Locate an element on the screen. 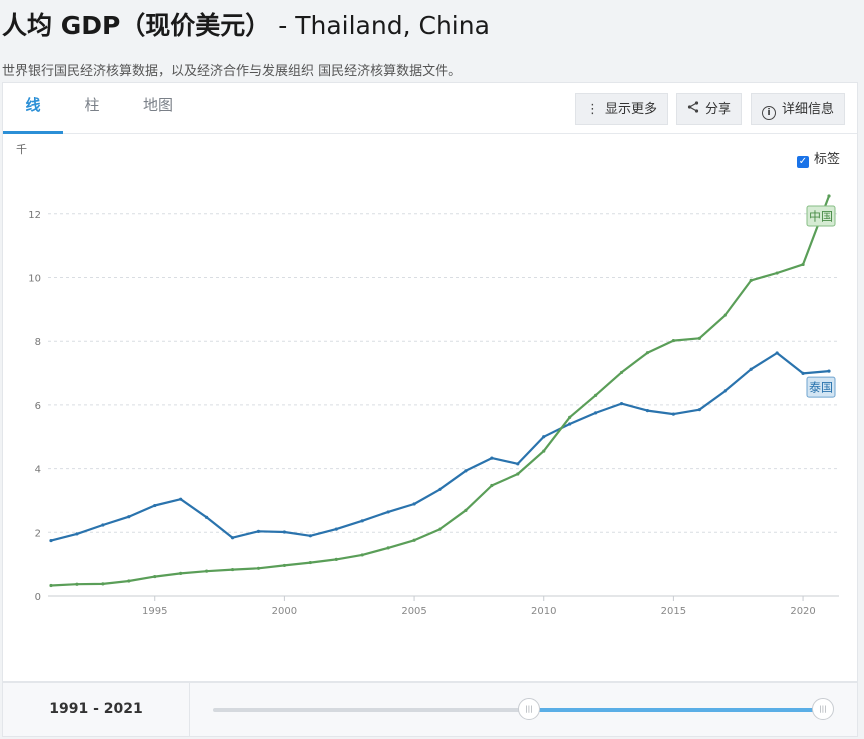 This screenshot has width=864, height=739. more-vertical-icon: ⋮ is located at coordinates (592, 109).